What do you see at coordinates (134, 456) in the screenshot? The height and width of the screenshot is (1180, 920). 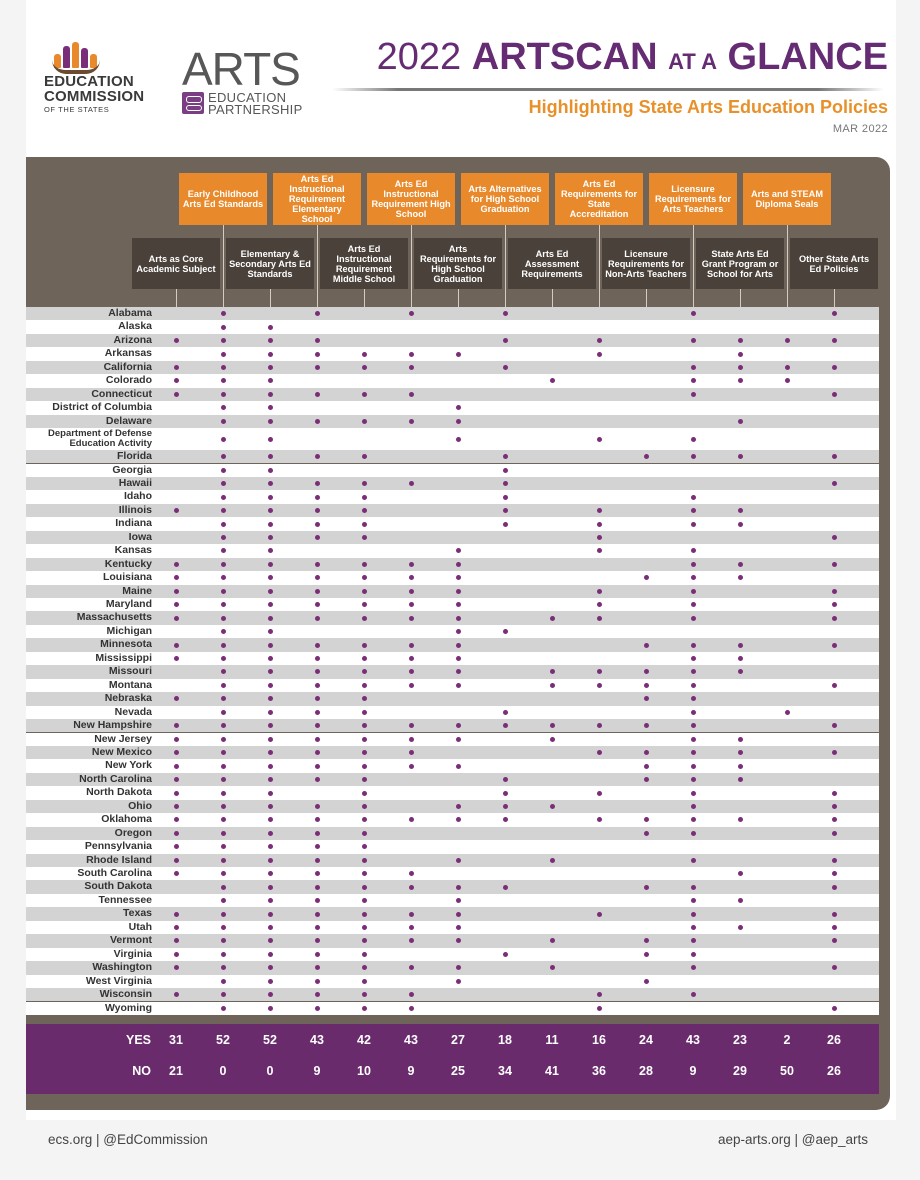 I see `state-name: Florida` at bounding box center [134, 456].